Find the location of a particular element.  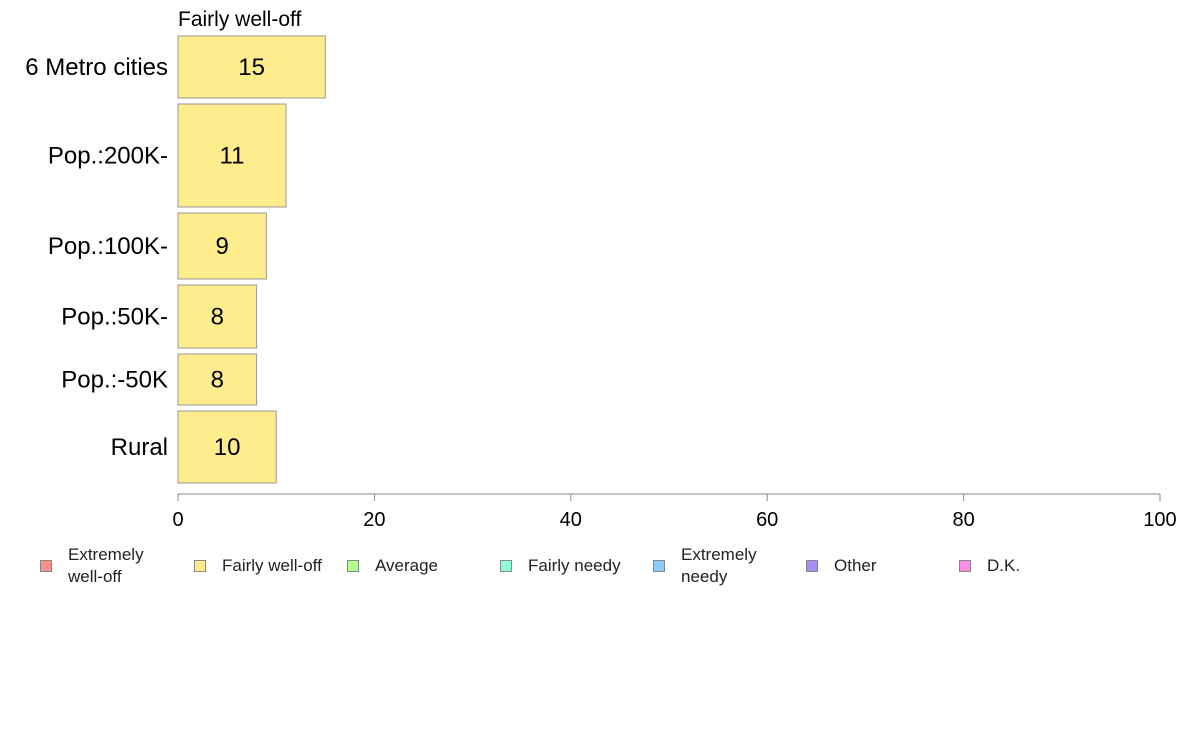

legend-item-average: Average is located at coordinates (411, 566).